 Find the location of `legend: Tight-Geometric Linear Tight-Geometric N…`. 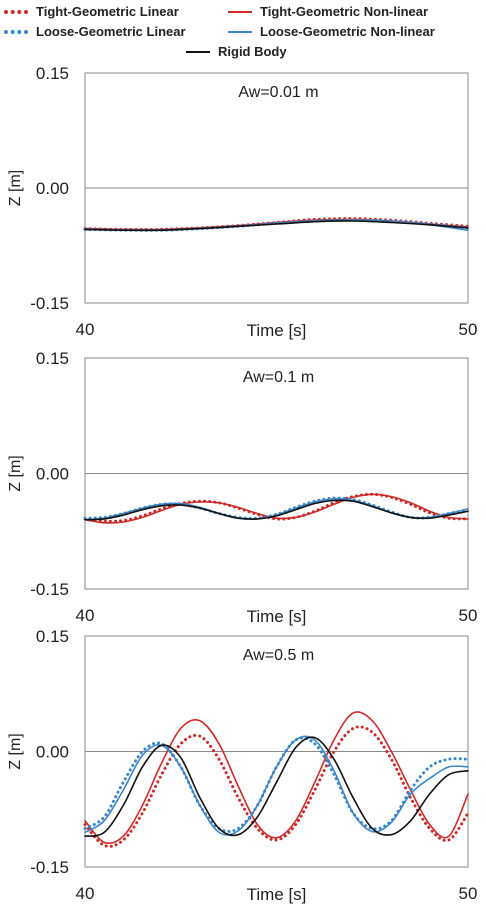

legend: Tight-Geometric Linear Tight-Geometric N… is located at coordinates (243, 33).